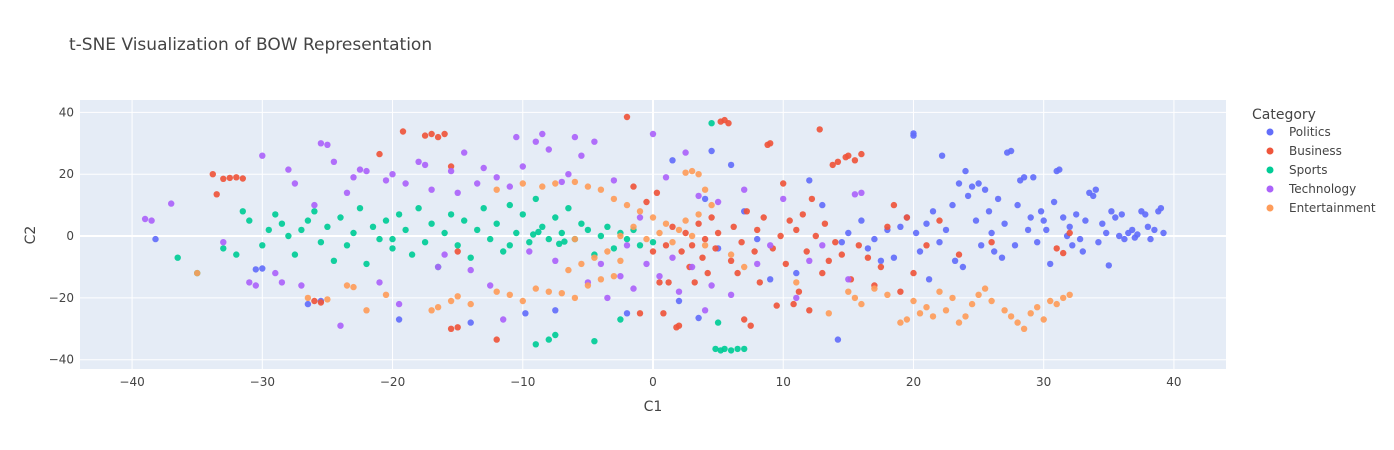 This screenshot has height=450, width=1394. What do you see at coordinates (1310, 132) in the screenshot?
I see `legend-item-label: Politics` at bounding box center [1310, 132].